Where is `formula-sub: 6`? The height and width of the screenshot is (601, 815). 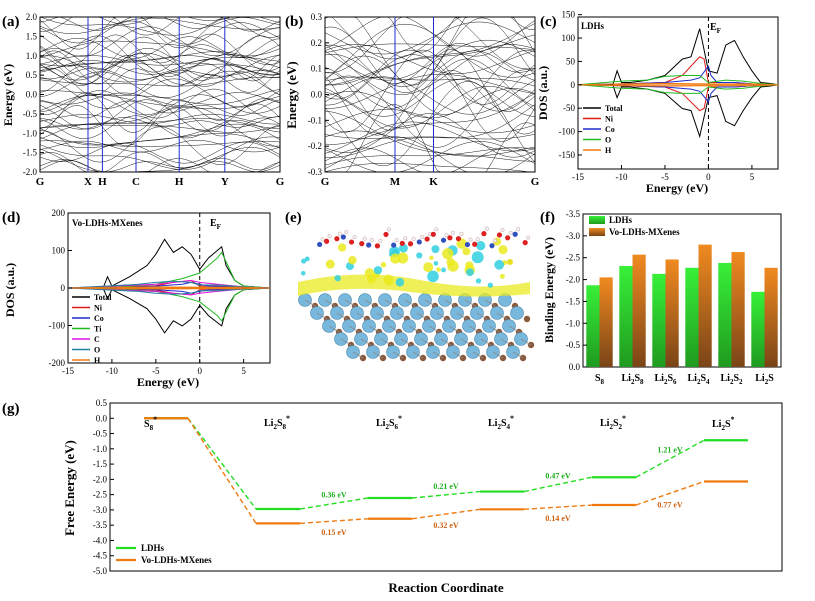 formula-sub: 6 is located at coordinates (397, 427).